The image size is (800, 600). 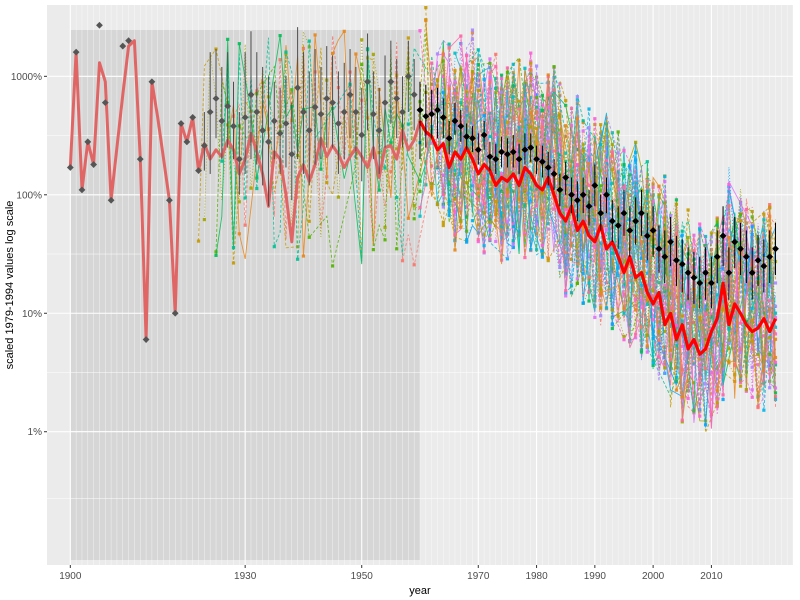 I want to click on mean-point-1955, so click(x=391, y=82).